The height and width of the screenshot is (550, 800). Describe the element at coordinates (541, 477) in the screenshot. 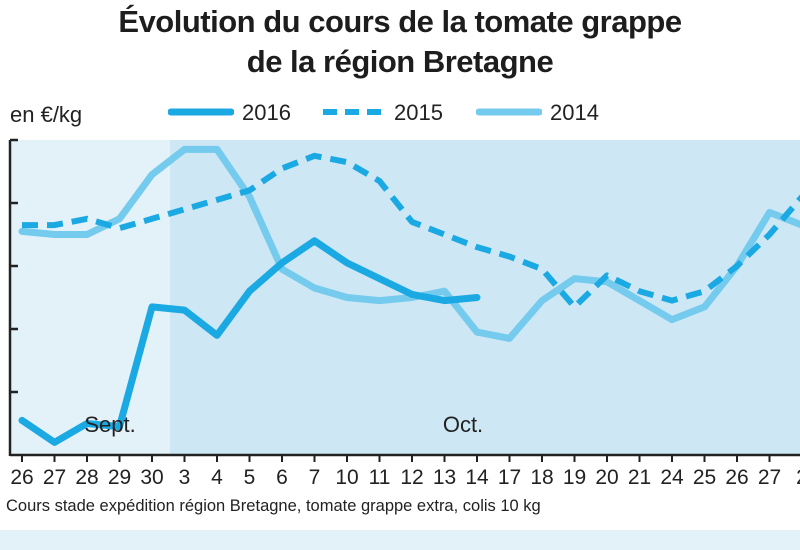

I see `x-tick-label: 18` at that location.